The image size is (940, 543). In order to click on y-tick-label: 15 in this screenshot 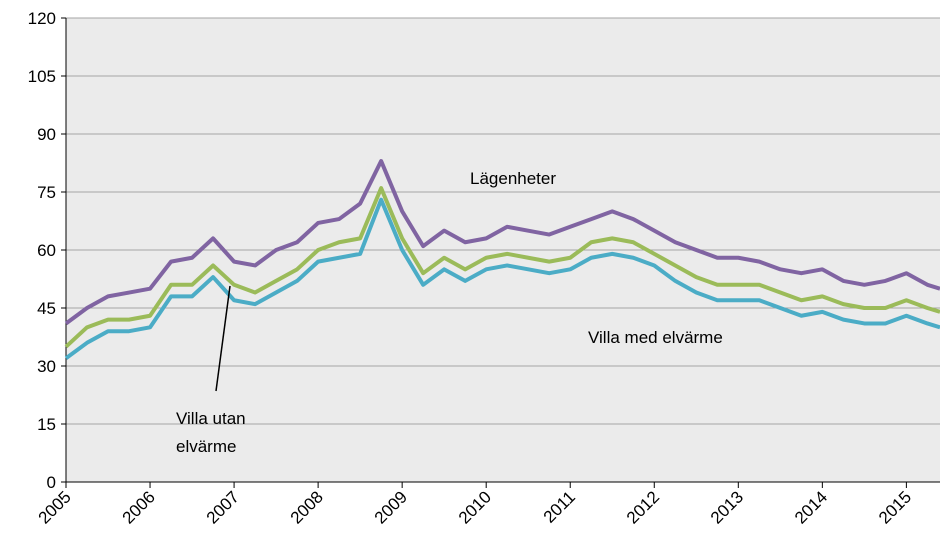, I will do `click(46, 424)`.